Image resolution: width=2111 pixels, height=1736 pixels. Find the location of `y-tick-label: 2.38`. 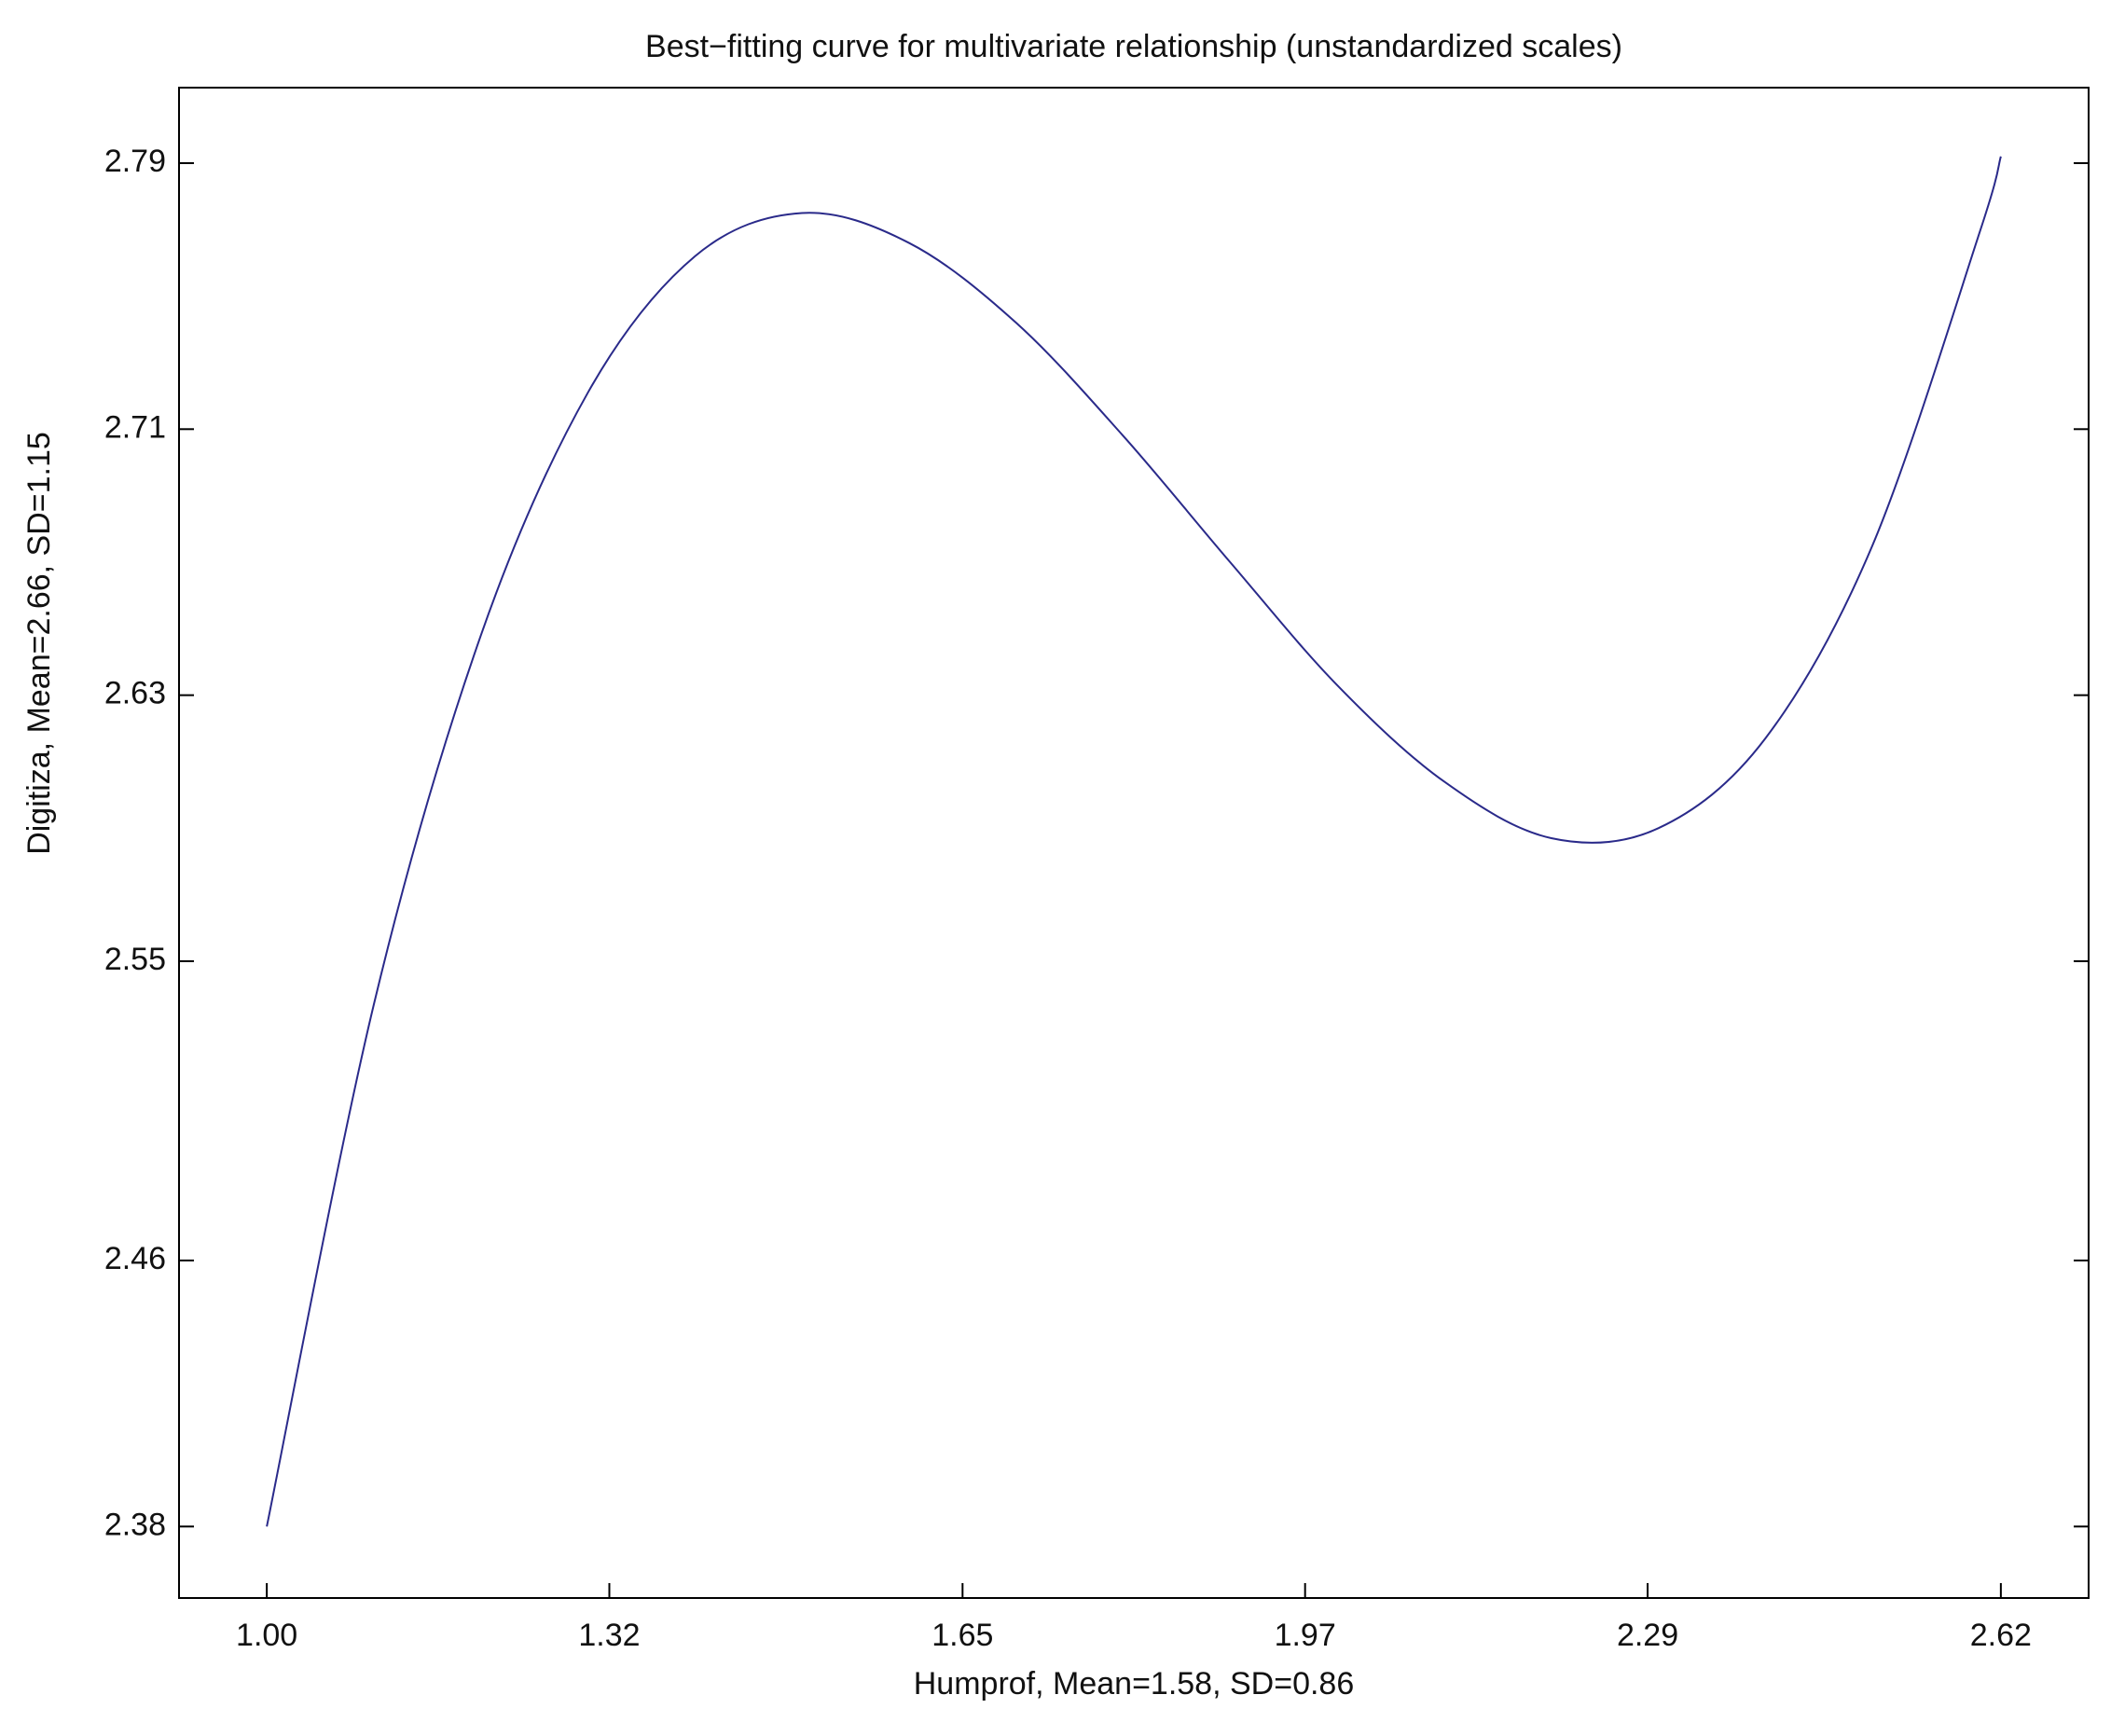

y-tick-label: 2.38 is located at coordinates (135, 1524).